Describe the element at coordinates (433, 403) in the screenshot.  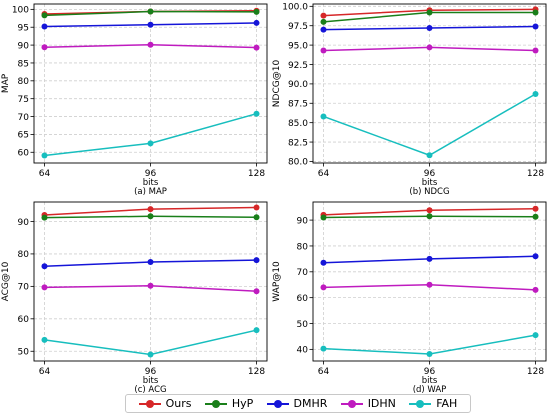
I see `legend-item-fah: FAH` at that location.